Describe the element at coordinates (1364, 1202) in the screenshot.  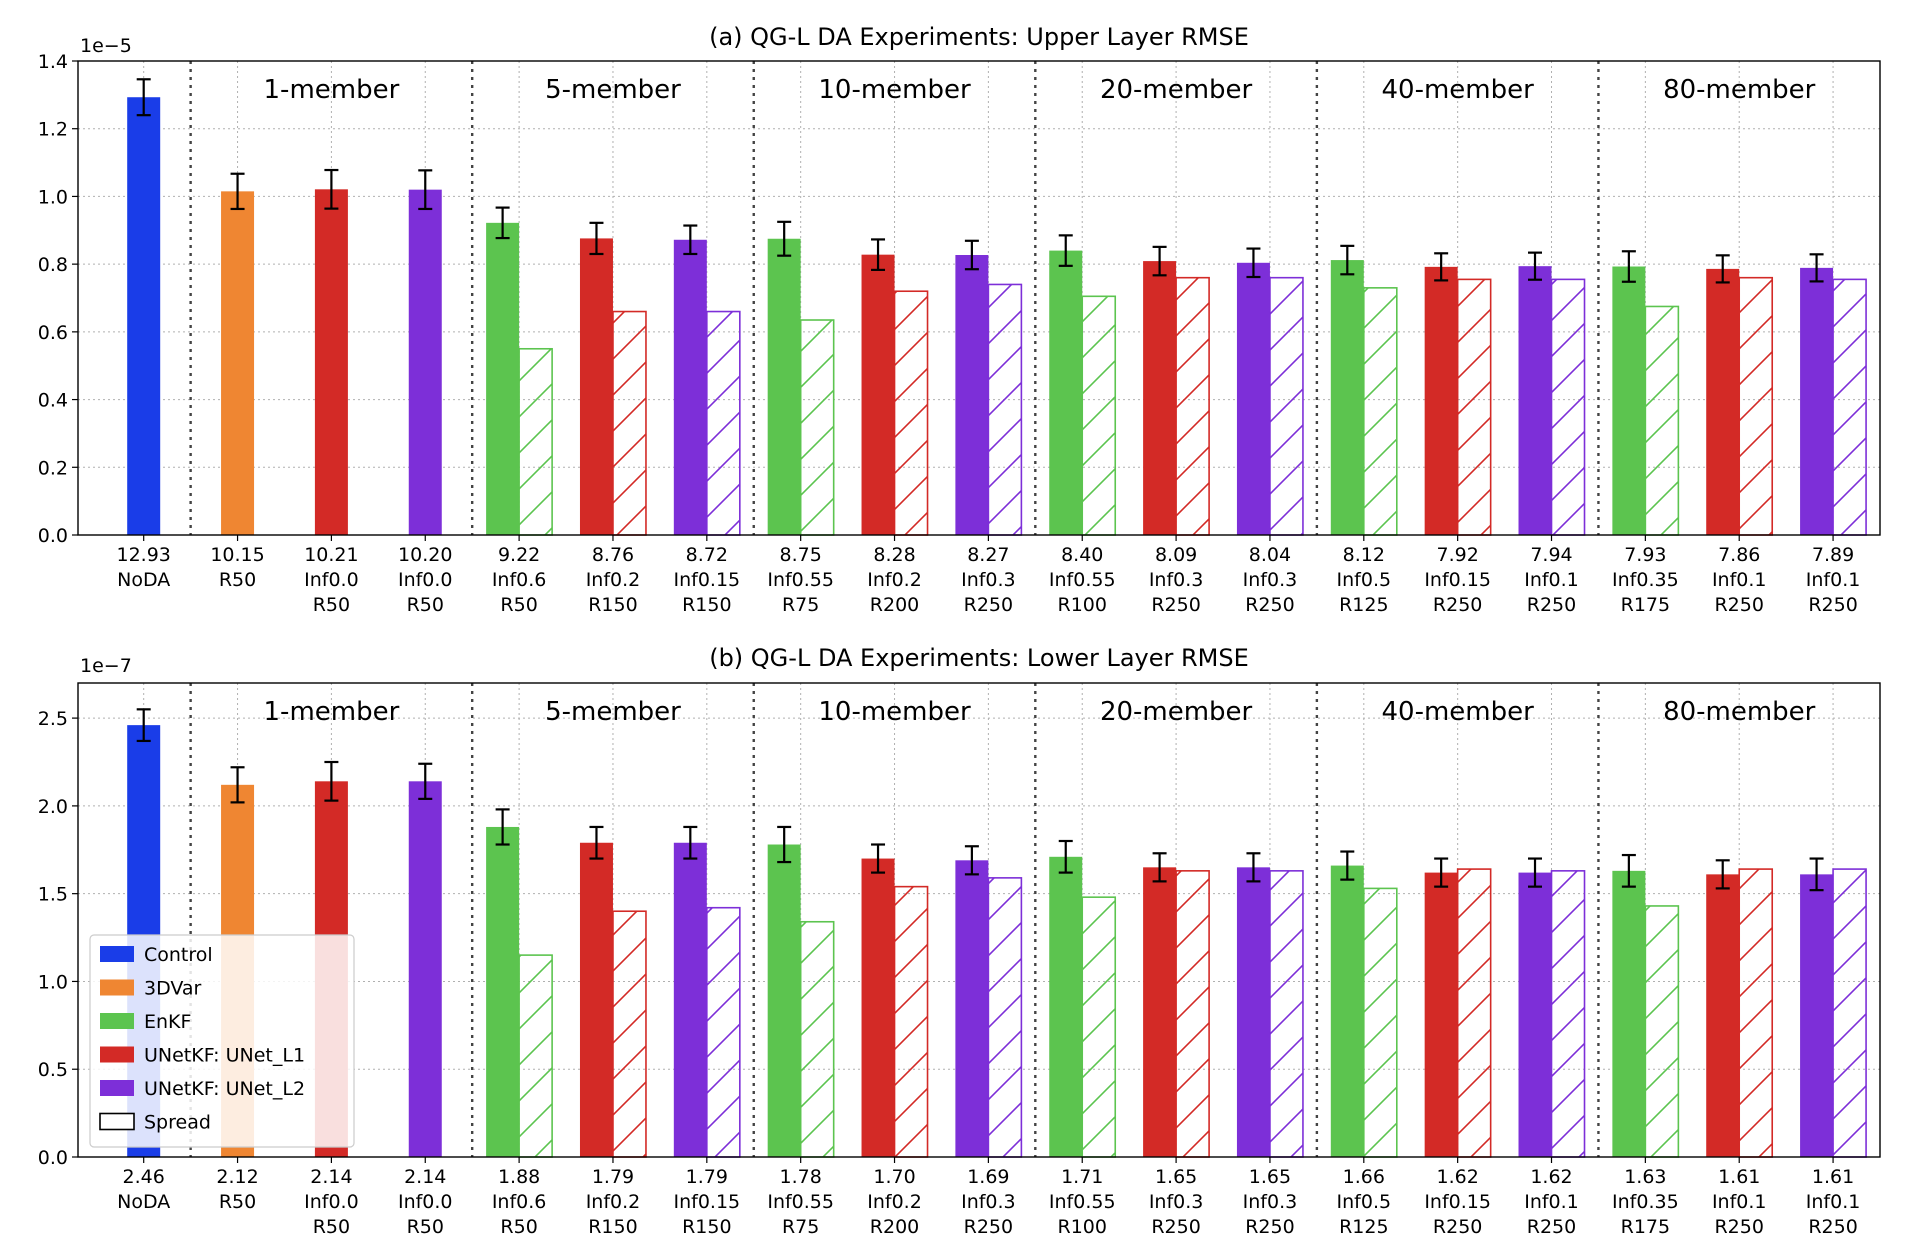
I see `x-tick-label: 1.66 Inf0.5 R125` at that location.